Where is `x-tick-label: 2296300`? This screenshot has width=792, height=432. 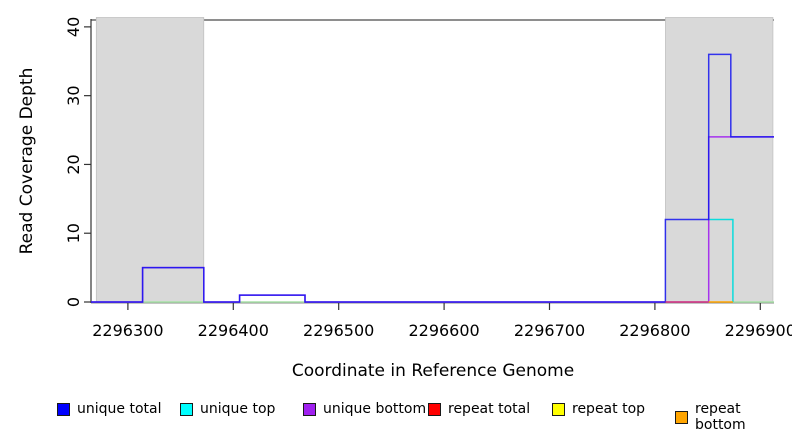
x-tick-label: 2296300 is located at coordinates (127, 330).